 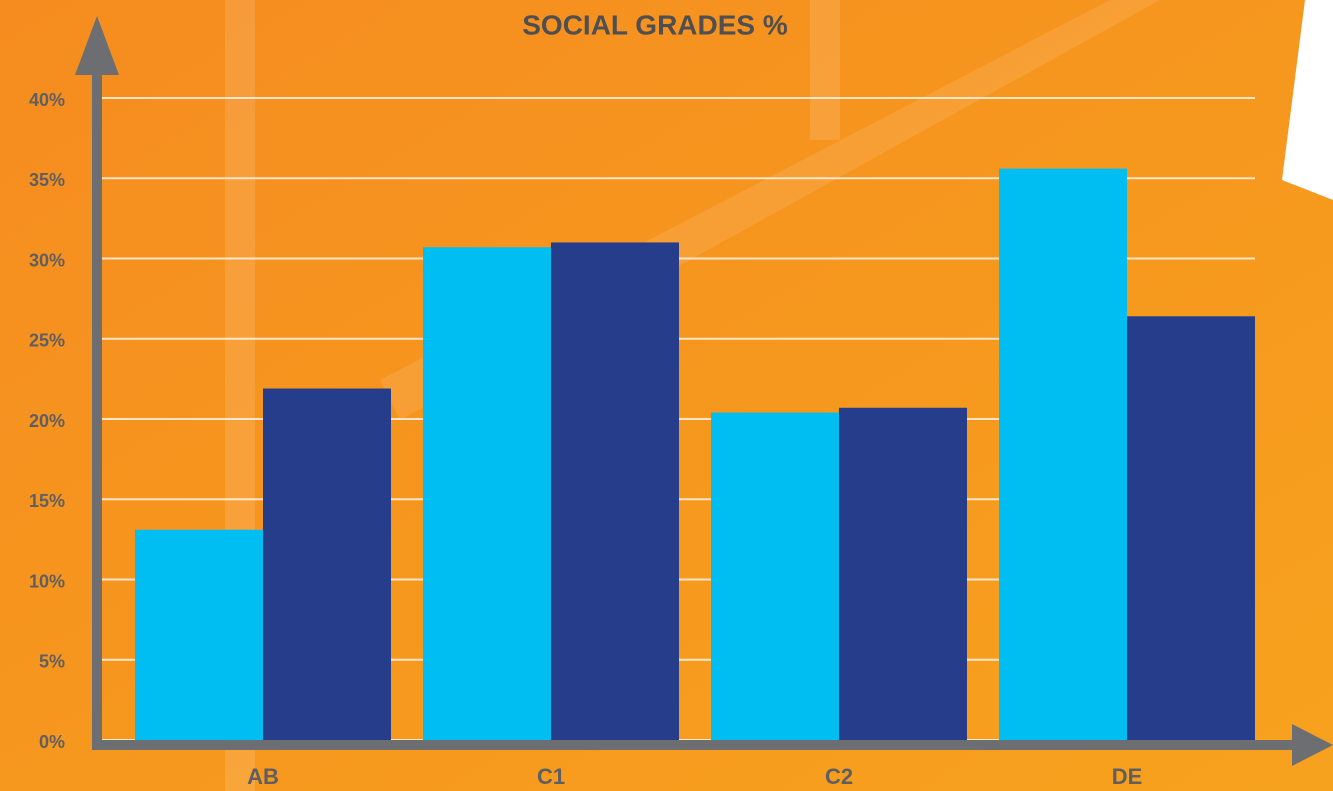 What do you see at coordinates (47, 180) in the screenshot?
I see `y-tick-label: 35%` at bounding box center [47, 180].